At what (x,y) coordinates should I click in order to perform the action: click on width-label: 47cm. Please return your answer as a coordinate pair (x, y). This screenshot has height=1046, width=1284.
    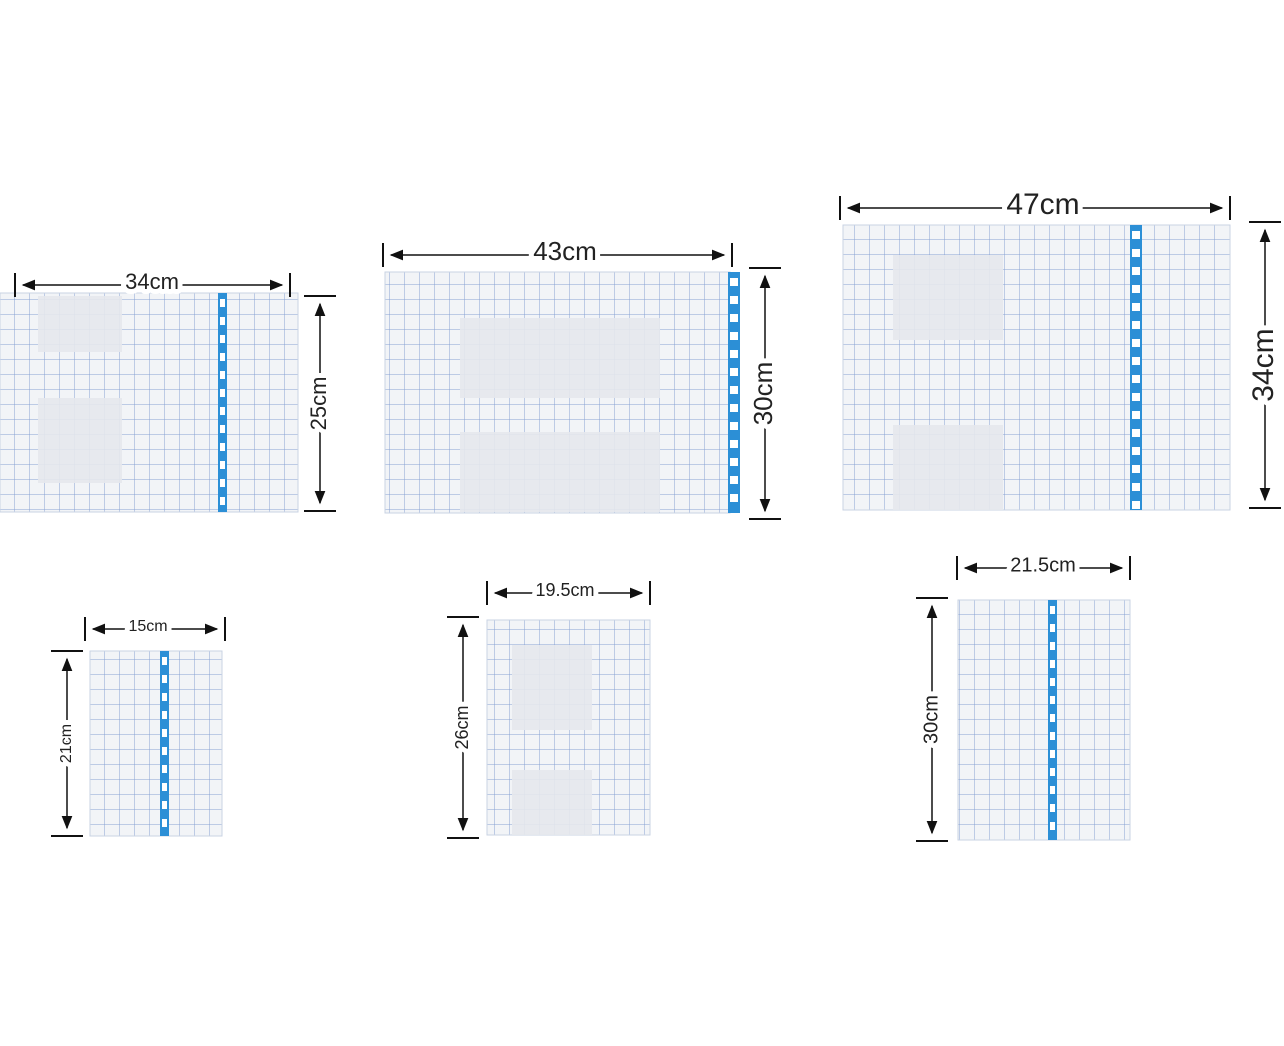
    Looking at the image, I should click on (1042, 204).